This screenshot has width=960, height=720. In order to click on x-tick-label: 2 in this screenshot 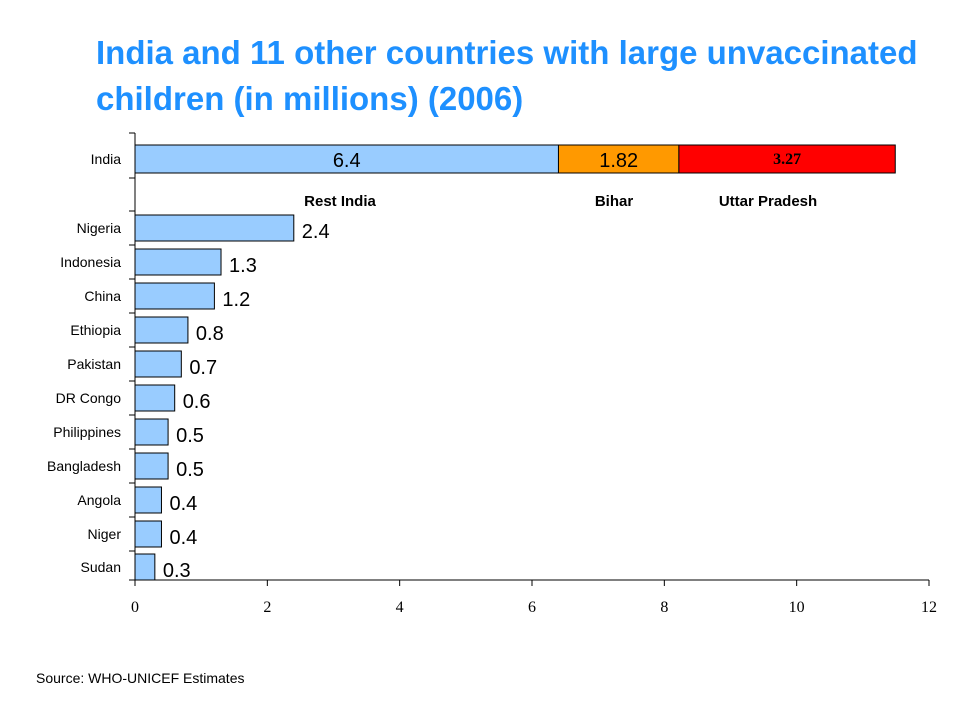, I will do `click(267, 607)`.